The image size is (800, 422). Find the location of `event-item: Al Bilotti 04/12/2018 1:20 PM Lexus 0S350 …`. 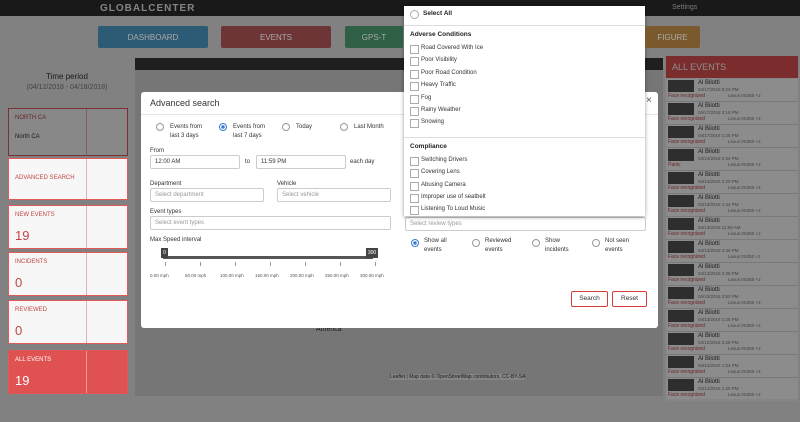

event-item: Al Bilotti 04/12/2018 1:20 PM Lexus 0S350 … is located at coordinates (732, 388).